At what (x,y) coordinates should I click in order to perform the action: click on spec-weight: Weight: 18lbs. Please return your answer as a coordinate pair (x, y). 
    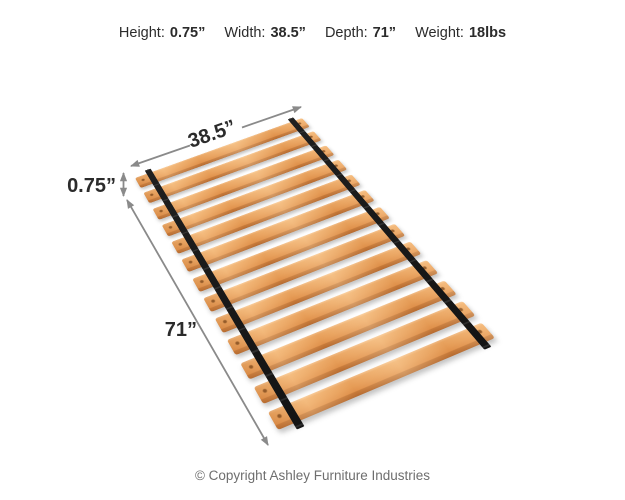
    Looking at the image, I should click on (460, 33).